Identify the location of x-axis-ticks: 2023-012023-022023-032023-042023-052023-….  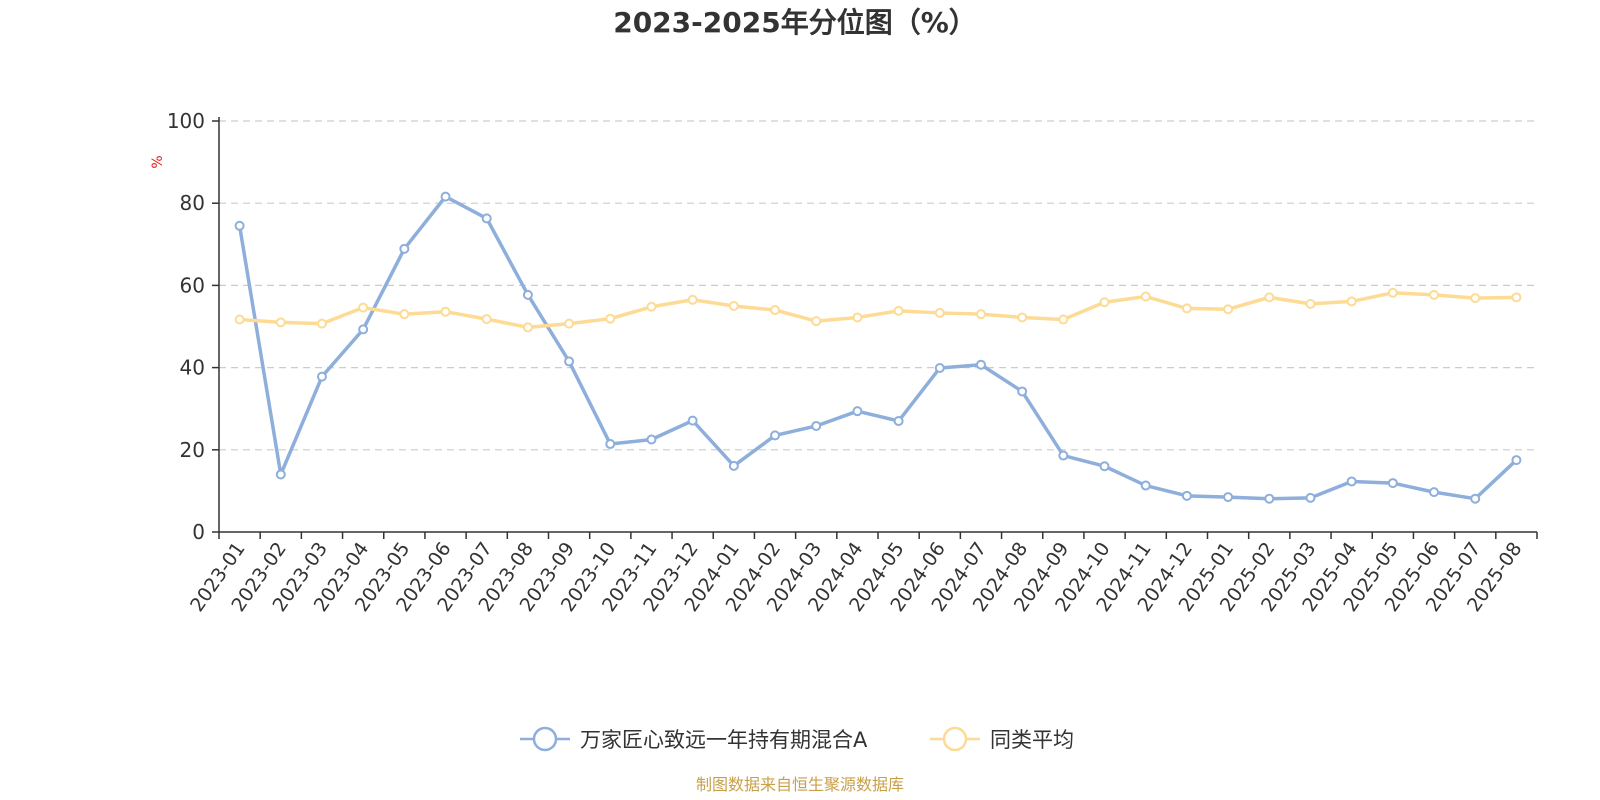
(856, 577).